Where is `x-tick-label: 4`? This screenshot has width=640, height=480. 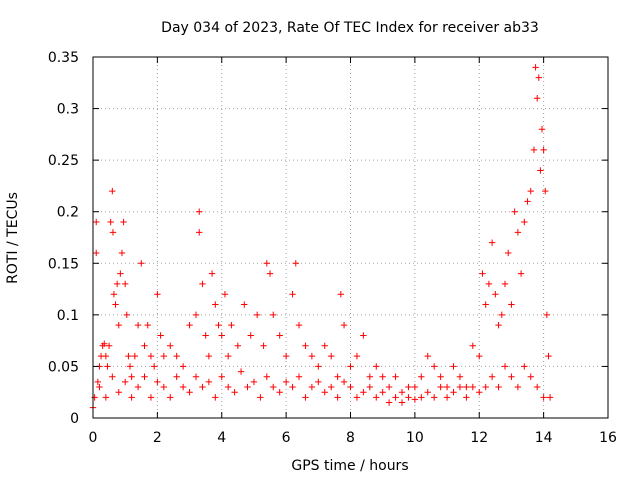
x-tick-label: 4 is located at coordinates (221, 438).